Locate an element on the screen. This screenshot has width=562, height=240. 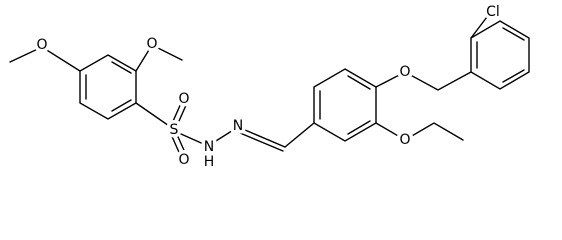
atom-label: Cl is located at coordinates (493, 12).